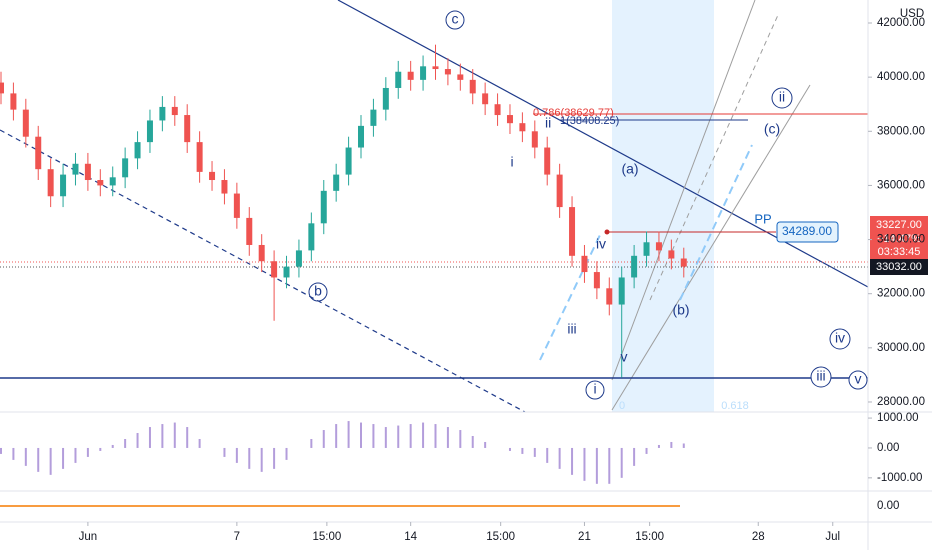 This screenshot has width=932, height=550. I want to click on path-arrow, so click(716, 222).